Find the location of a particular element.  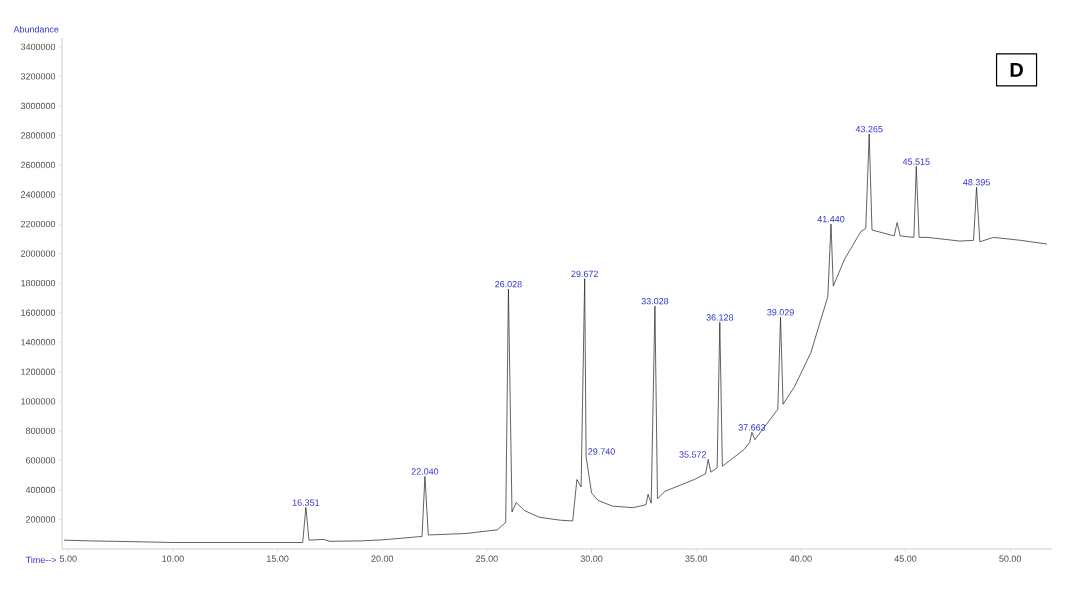

annotation: 33.028 is located at coordinates (655, 301).